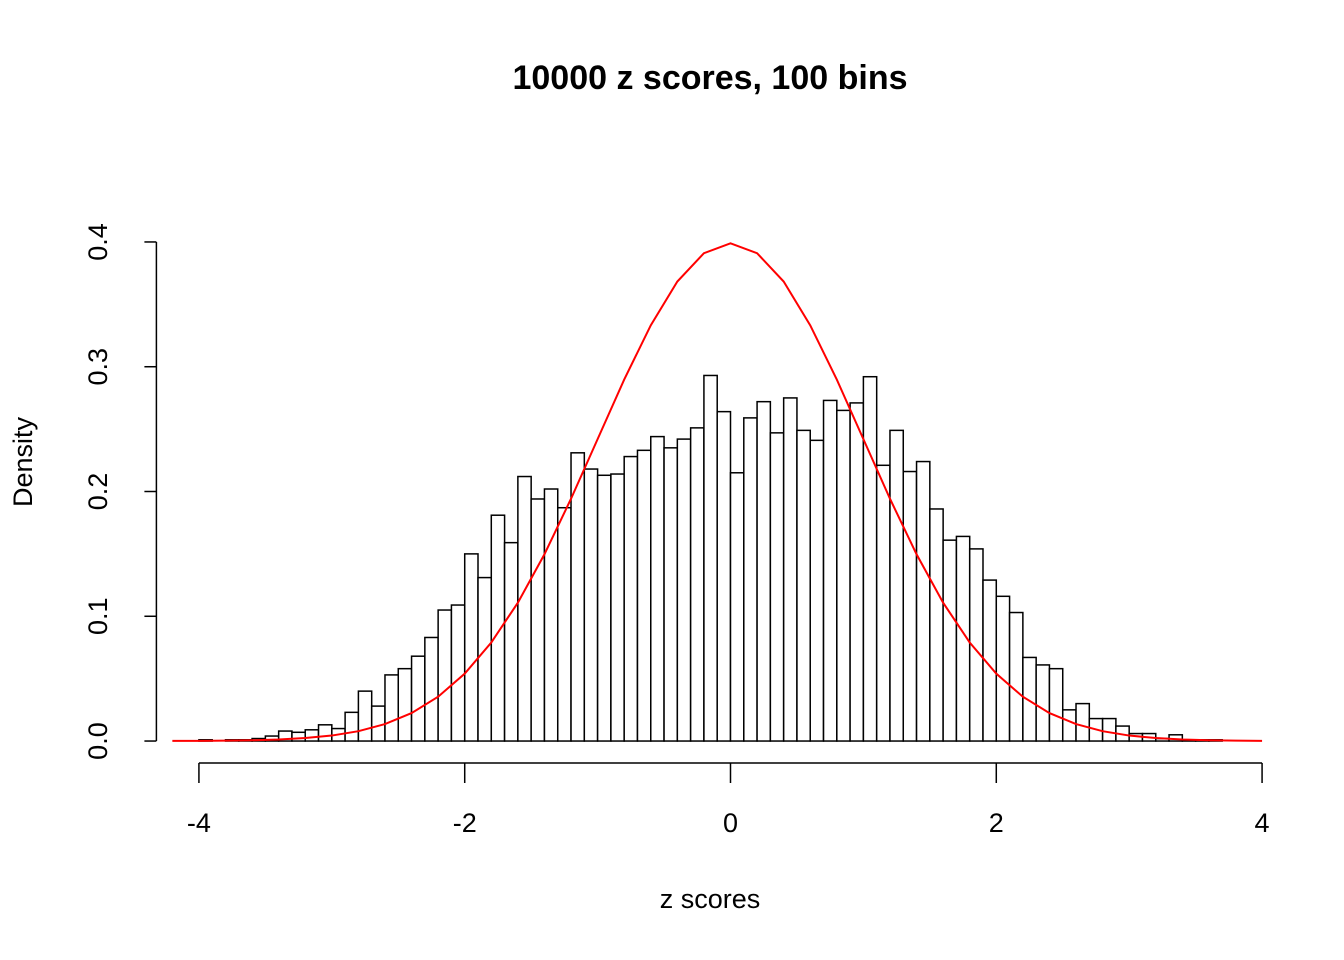 Image resolution: width=1344 pixels, height=960 pixels. Describe the element at coordinates (98, 367) in the screenshot. I see `y-tick-label: 0.3` at that location.